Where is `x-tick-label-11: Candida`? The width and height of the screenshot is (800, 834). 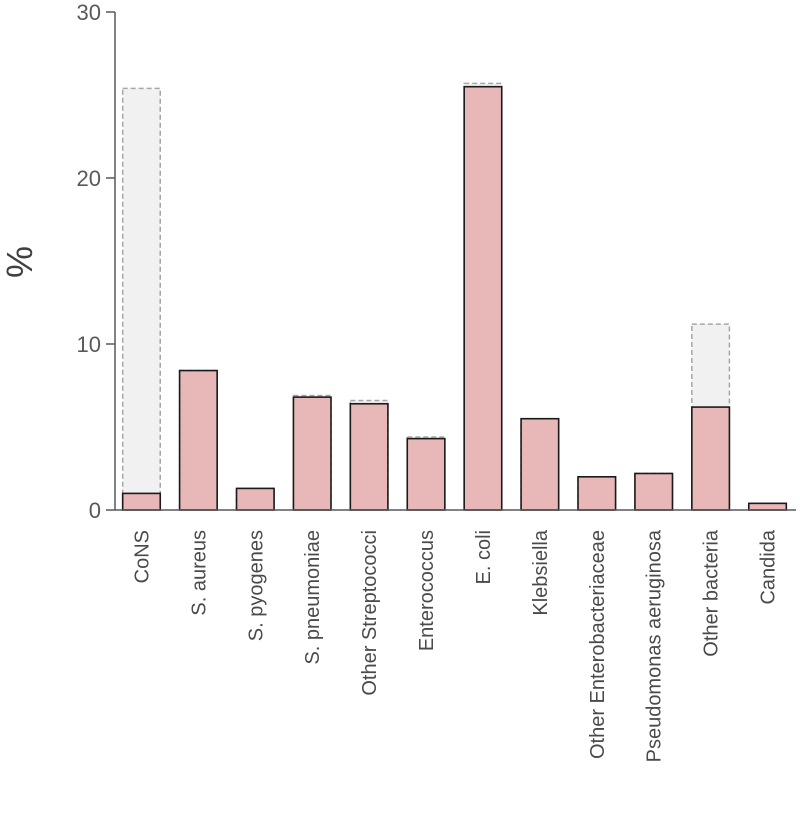 x-tick-label-11: Candida is located at coordinates (769, 566).